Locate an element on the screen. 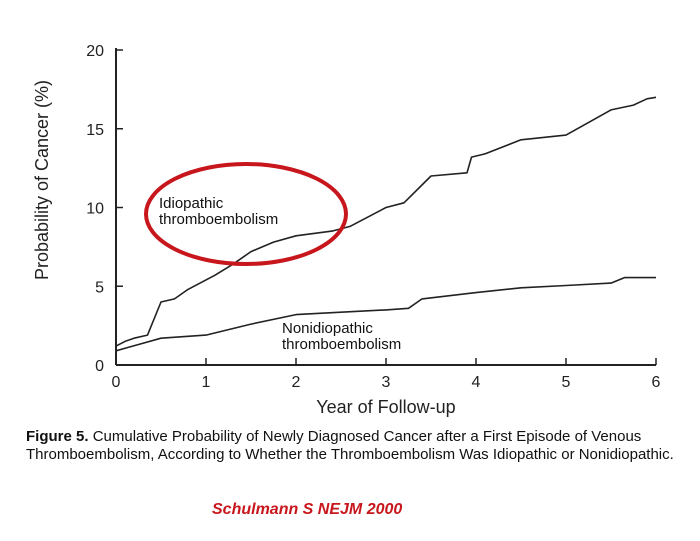 The width and height of the screenshot is (700, 541). figure-label: Figure 5. is located at coordinates (57, 436).